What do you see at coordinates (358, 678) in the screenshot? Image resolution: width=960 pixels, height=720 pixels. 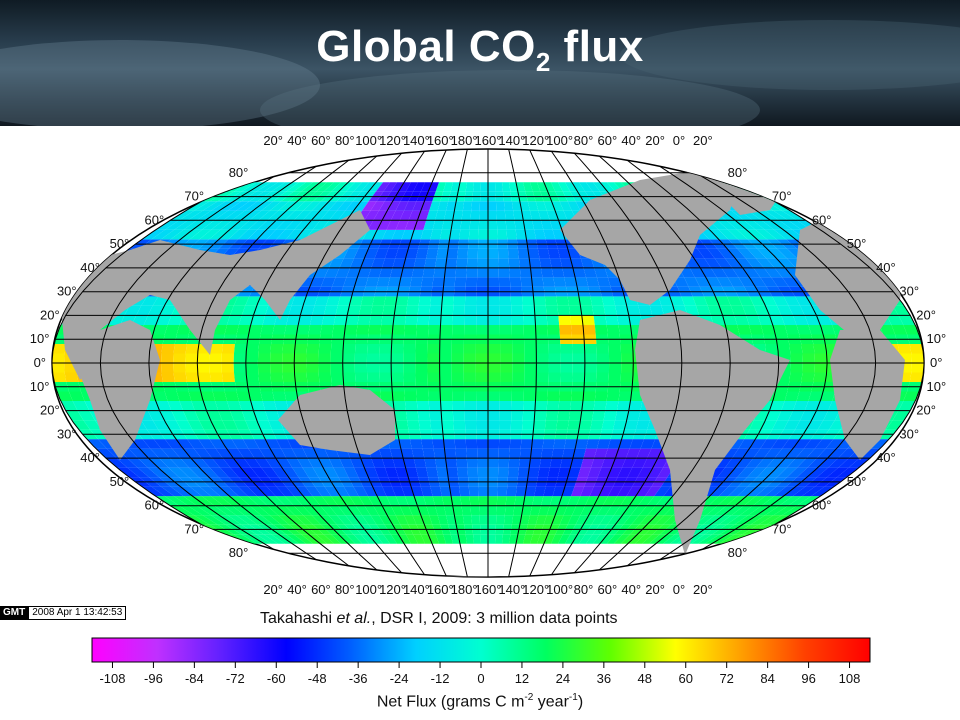 I see `colorbar-tick-label: -36` at bounding box center [358, 678].